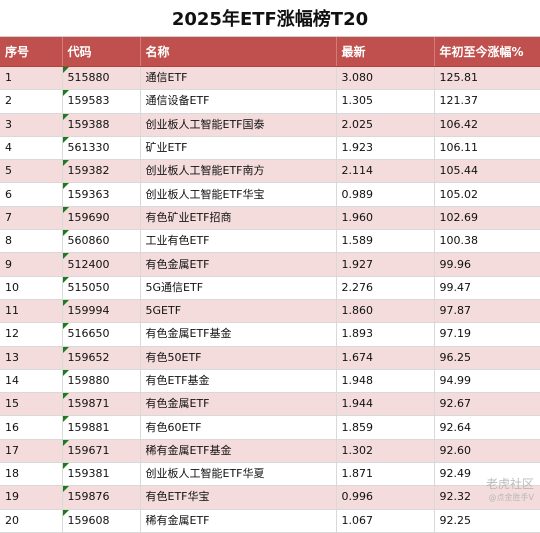 This screenshot has width=540, height=533. What do you see at coordinates (31, 381) in the screenshot?
I see `cell-rank: 14` at bounding box center [31, 381].